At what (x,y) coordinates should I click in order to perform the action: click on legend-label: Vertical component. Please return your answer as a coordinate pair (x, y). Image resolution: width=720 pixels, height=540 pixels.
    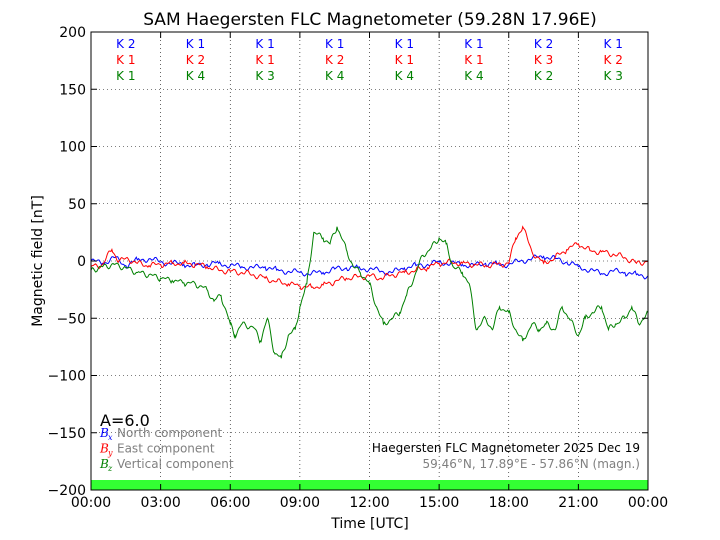
    Looking at the image, I should click on (175, 464).